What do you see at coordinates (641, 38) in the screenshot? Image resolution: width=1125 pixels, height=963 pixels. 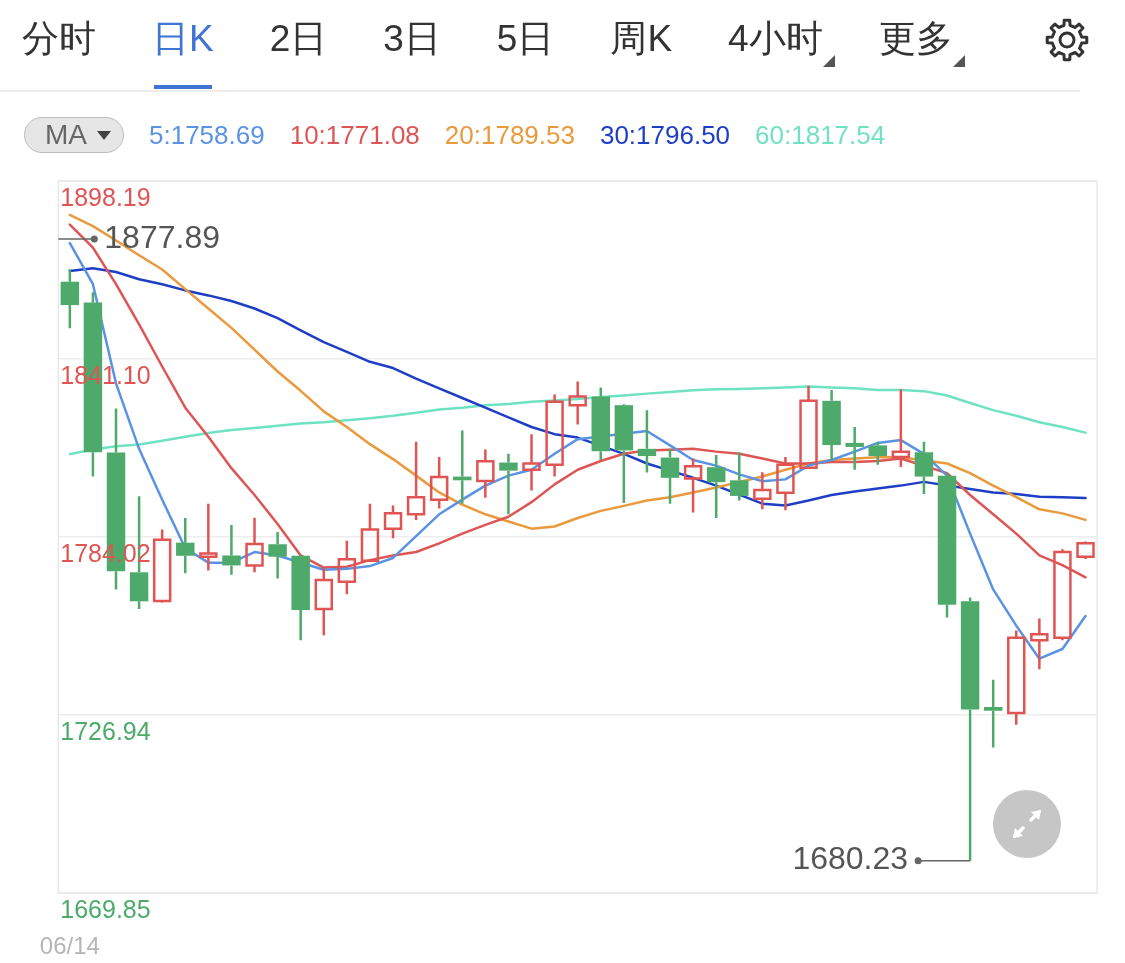 I see `text: 周K` at bounding box center [641, 38].